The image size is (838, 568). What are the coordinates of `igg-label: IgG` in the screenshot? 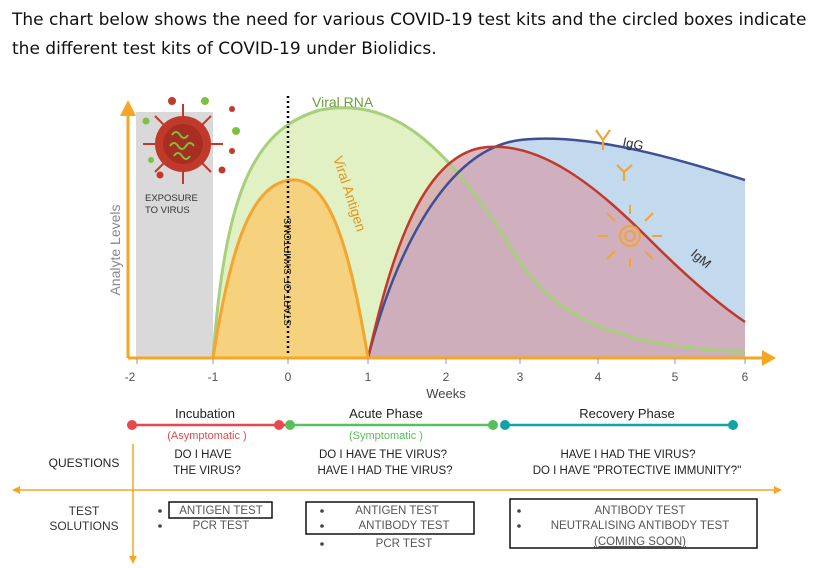 It's located at (633, 143).